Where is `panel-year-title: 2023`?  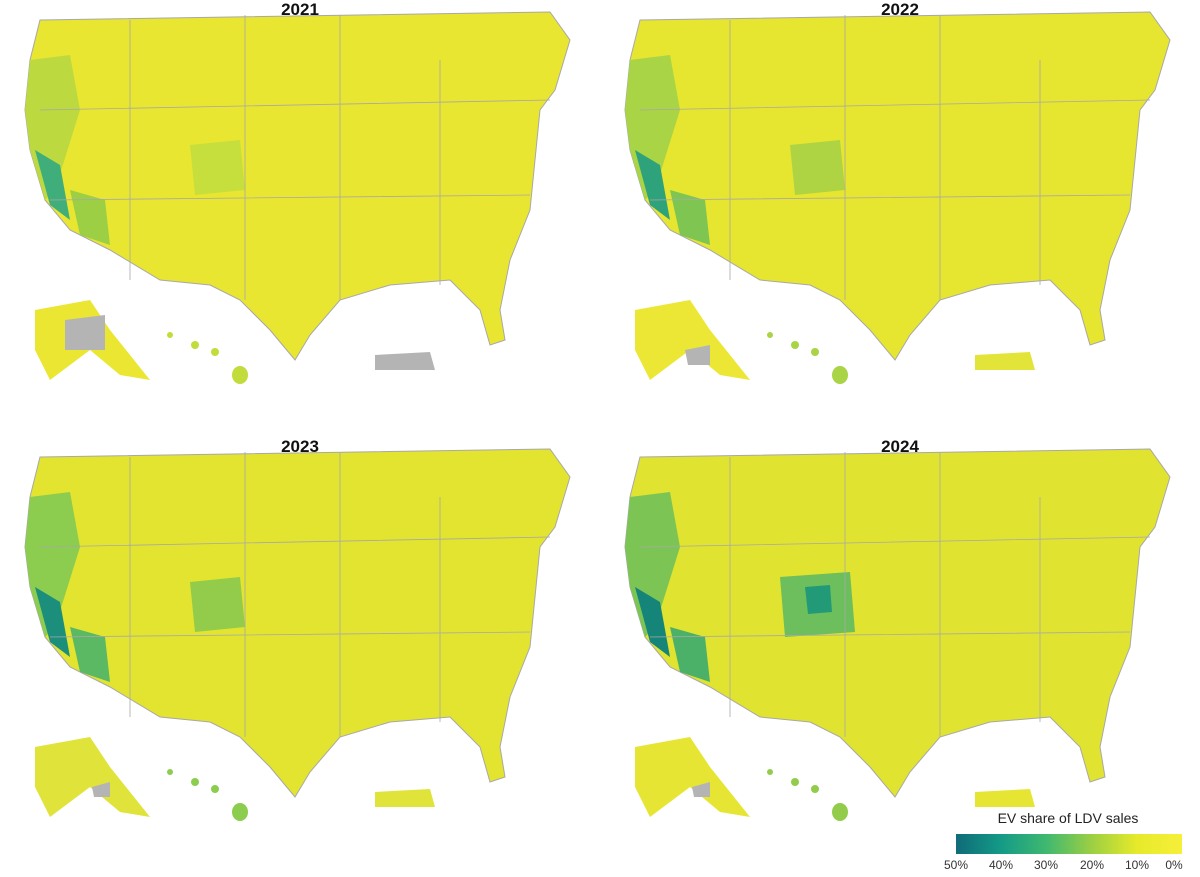 panel-year-title: 2023 is located at coordinates (300, 446).